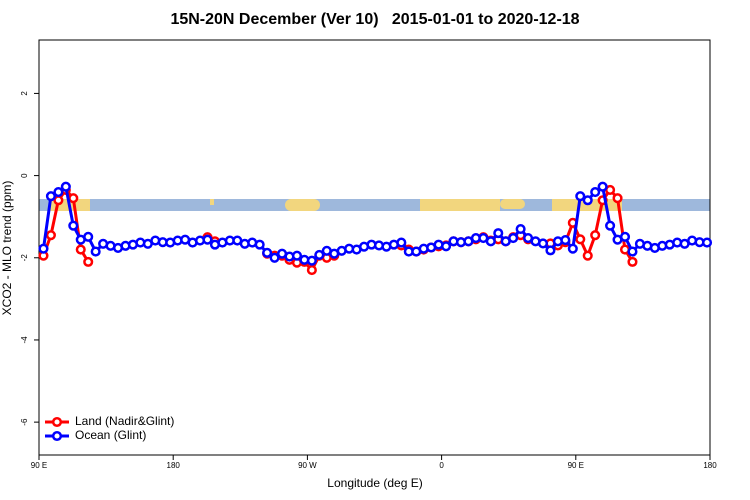 Image resolution: width=750 pixels, height=500 pixels. Describe the element at coordinates (24, 258) in the screenshot. I see `y-tick-label: -2` at that location.